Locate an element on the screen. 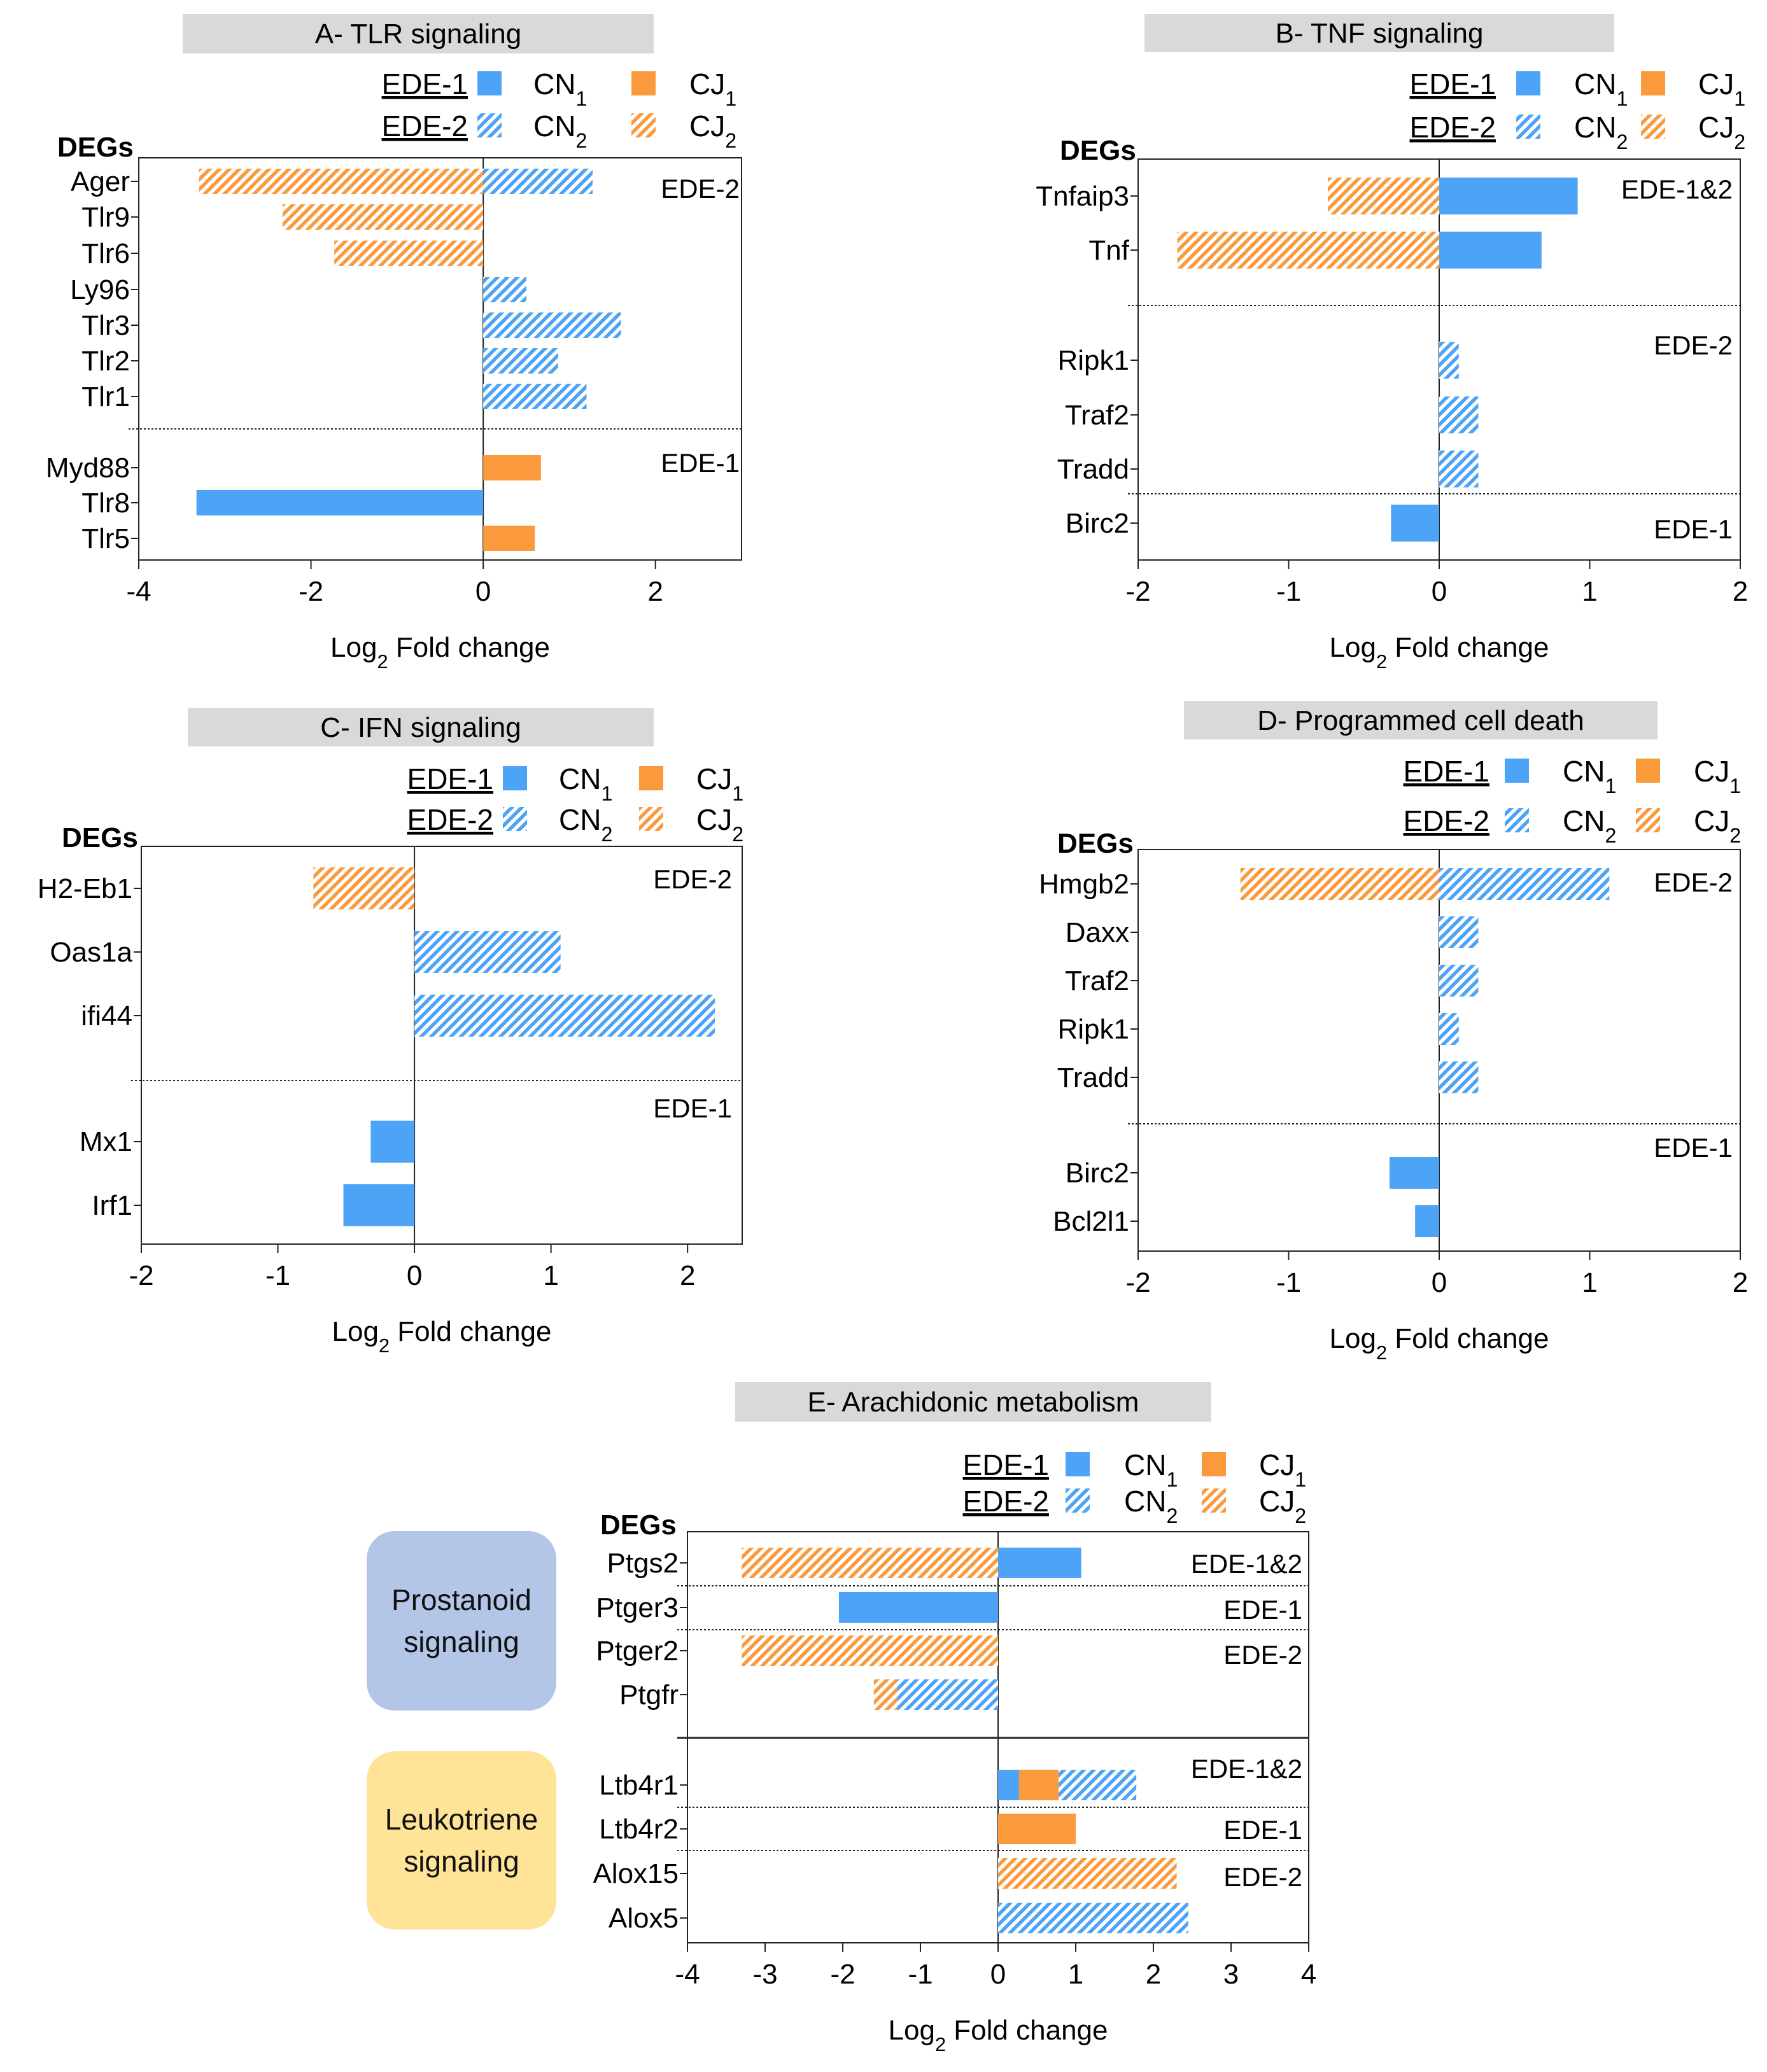  panel-e-xtick-label--3: -3 is located at coordinates (764, 1974).